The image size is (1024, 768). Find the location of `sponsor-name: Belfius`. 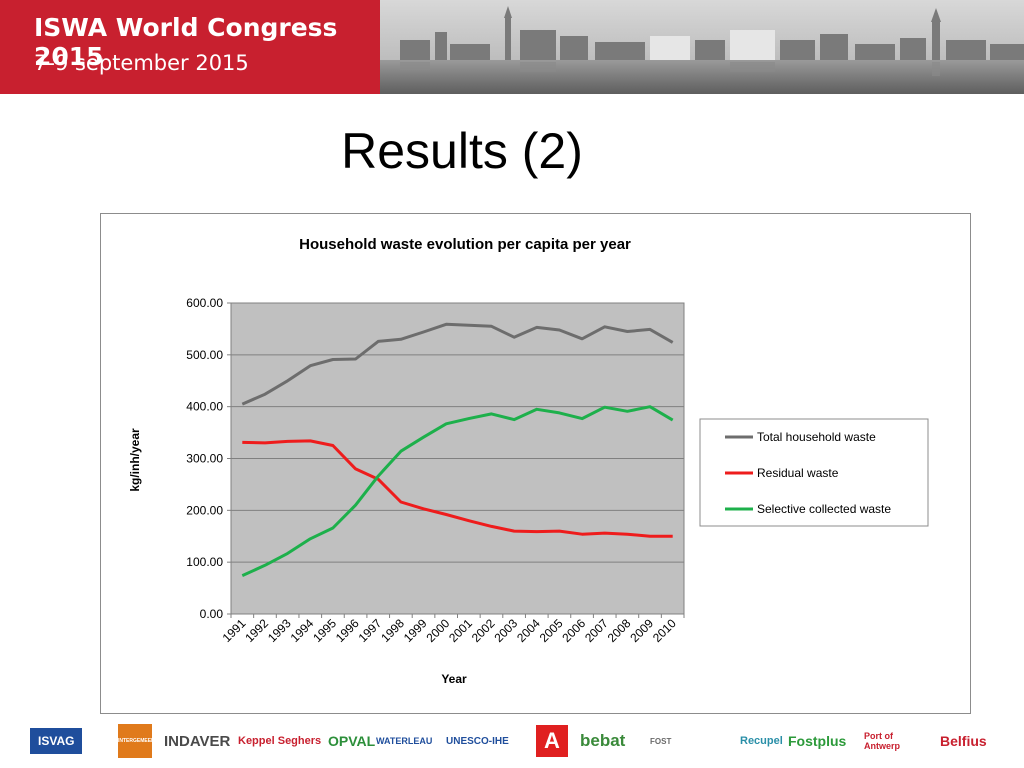

sponsor-name: Belfius is located at coordinates (963, 741).